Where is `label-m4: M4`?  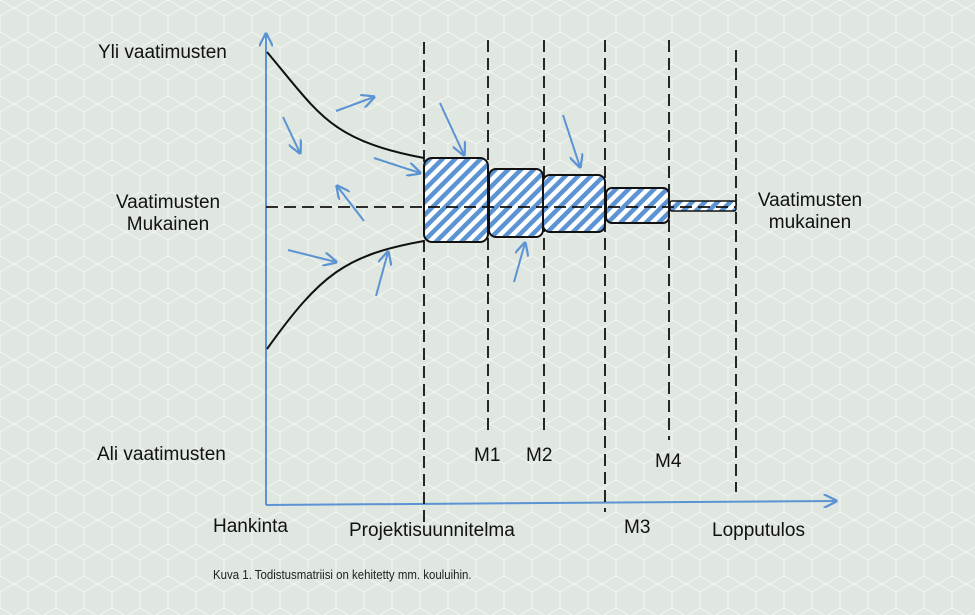
label-m4: M4 is located at coordinates (668, 461).